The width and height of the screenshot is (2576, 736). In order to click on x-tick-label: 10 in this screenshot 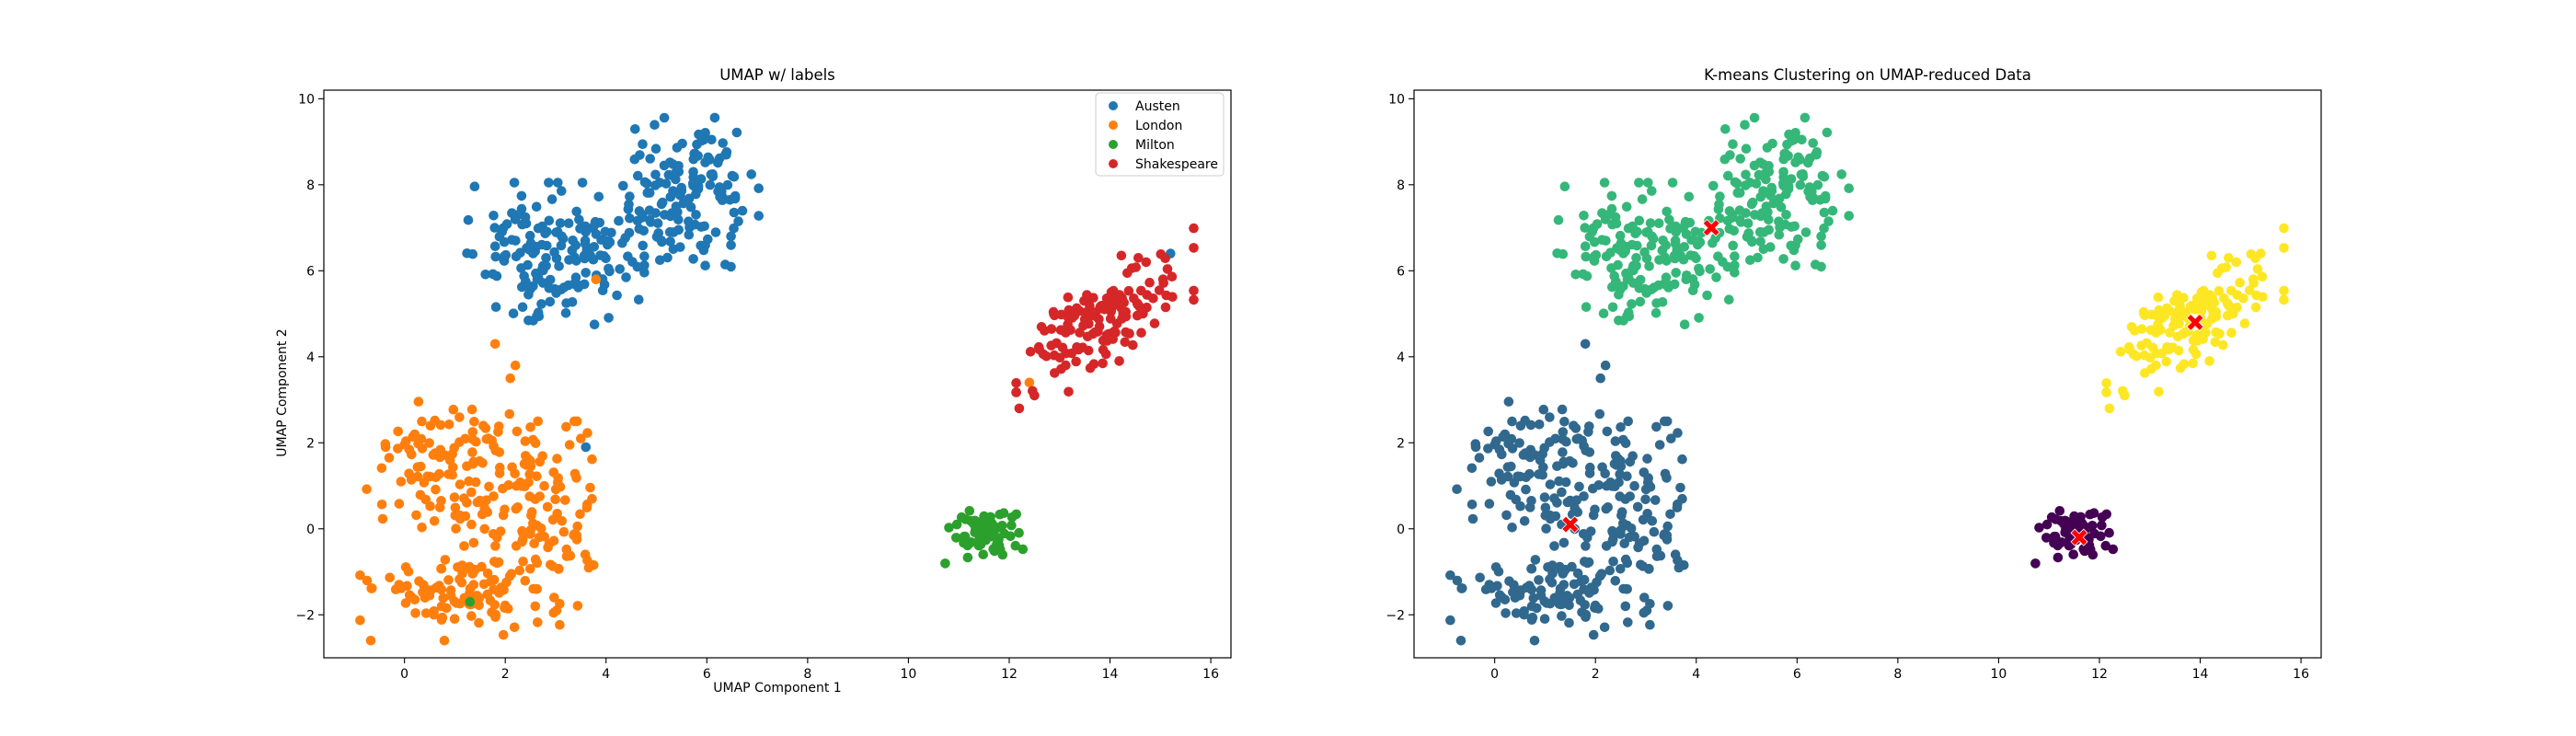, I will do `click(909, 674)`.